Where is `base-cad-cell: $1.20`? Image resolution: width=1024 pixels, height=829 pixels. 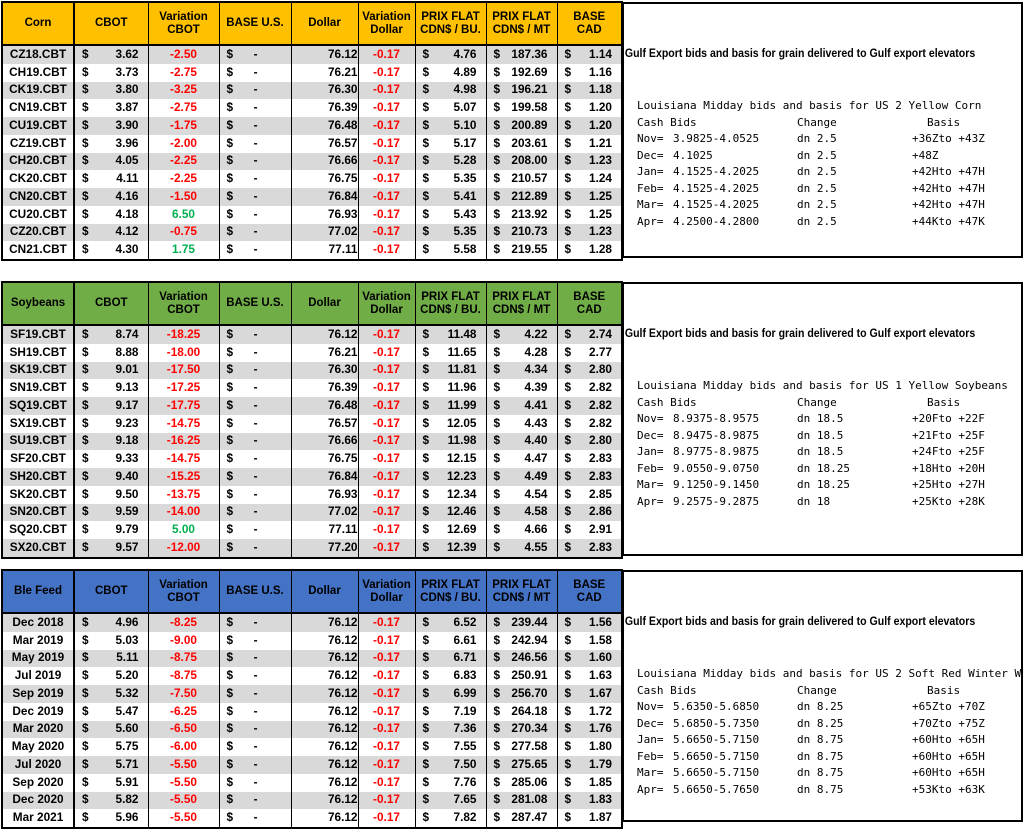
base-cad-cell: $1.20 is located at coordinates (589, 126).